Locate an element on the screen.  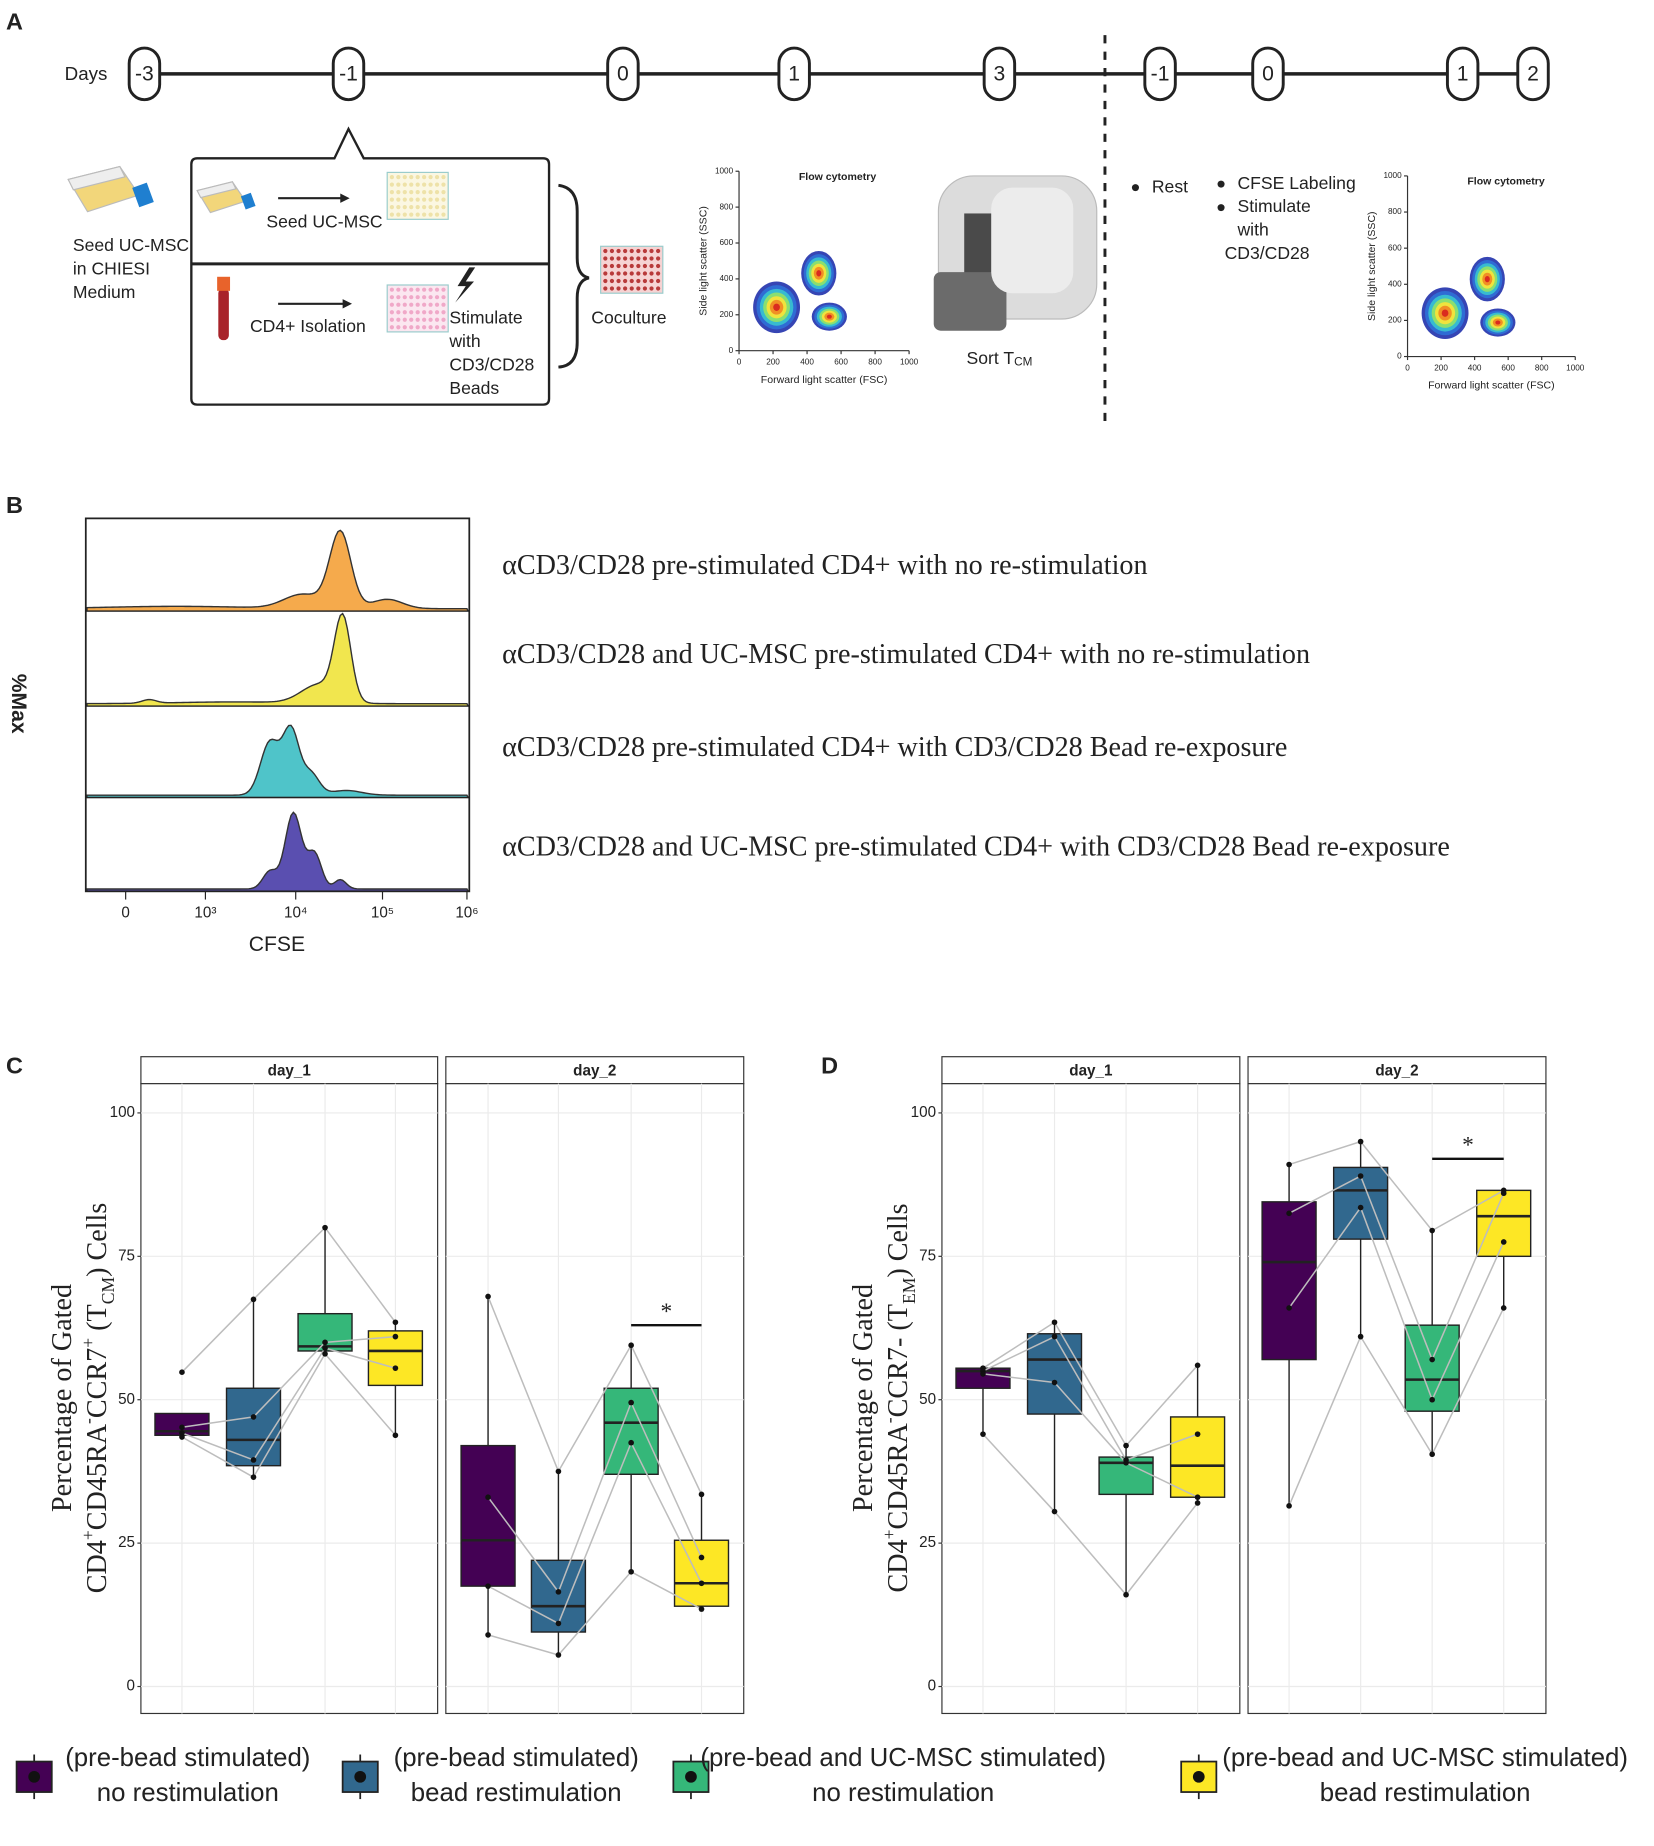
day-label: -1 is located at coordinates (348, 74).